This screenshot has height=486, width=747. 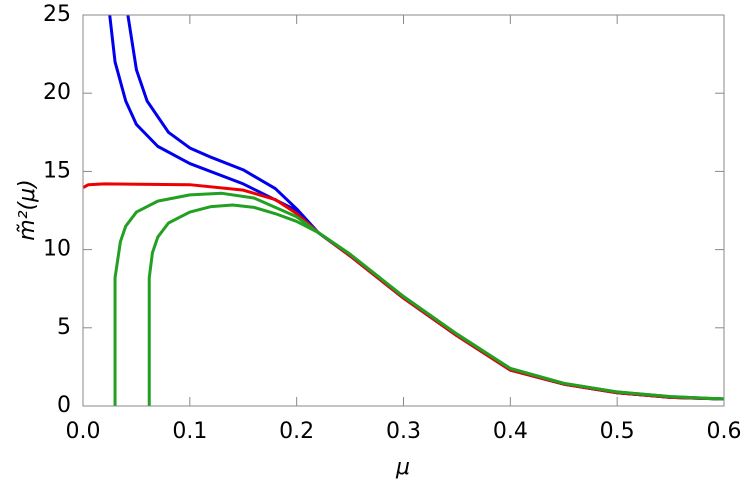 I want to click on x-tick-label: 0.2, so click(x=296, y=431).